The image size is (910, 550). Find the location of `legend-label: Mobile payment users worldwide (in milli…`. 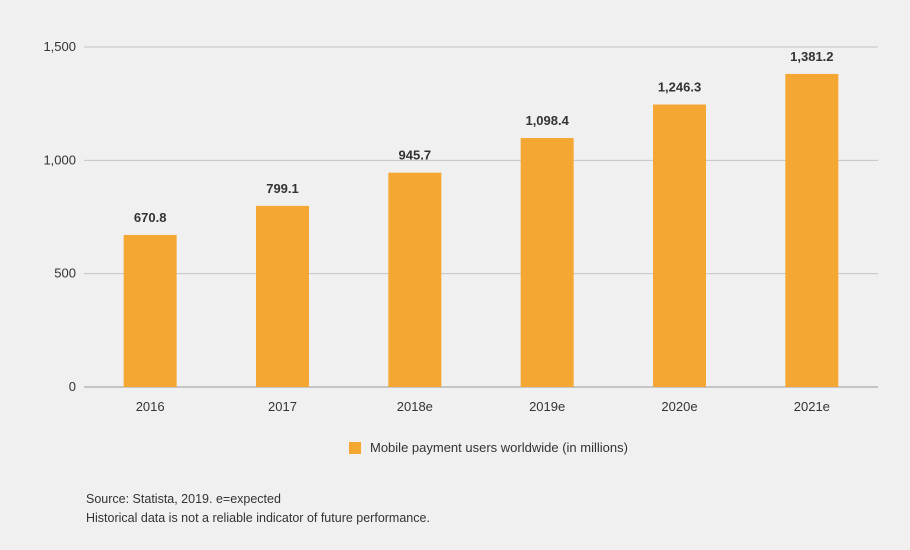

legend-label: Mobile payment users worldwide (in milli… is located at coordinates (499, 447).